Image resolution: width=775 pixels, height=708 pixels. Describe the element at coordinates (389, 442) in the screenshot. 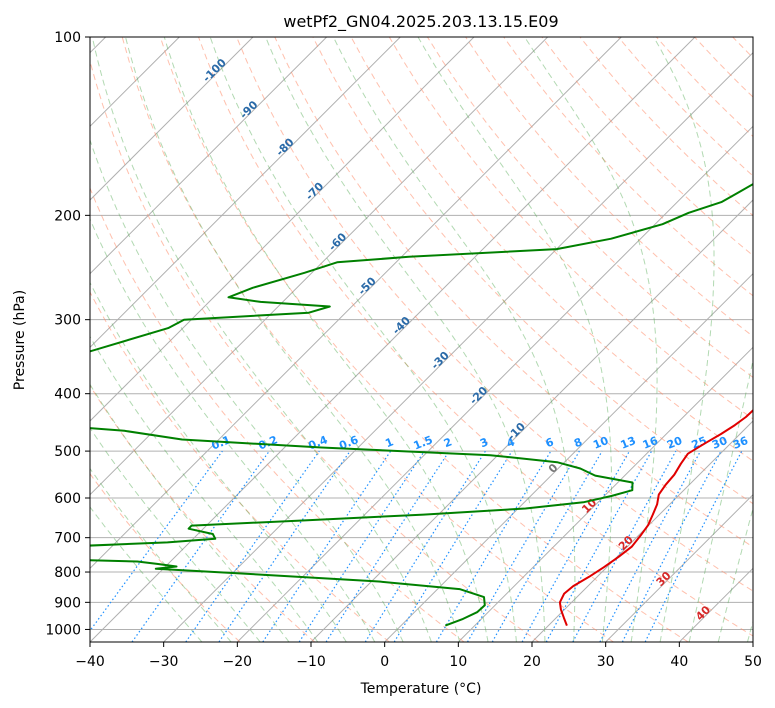

I see `mixing-ratio-label: 1` at that location.